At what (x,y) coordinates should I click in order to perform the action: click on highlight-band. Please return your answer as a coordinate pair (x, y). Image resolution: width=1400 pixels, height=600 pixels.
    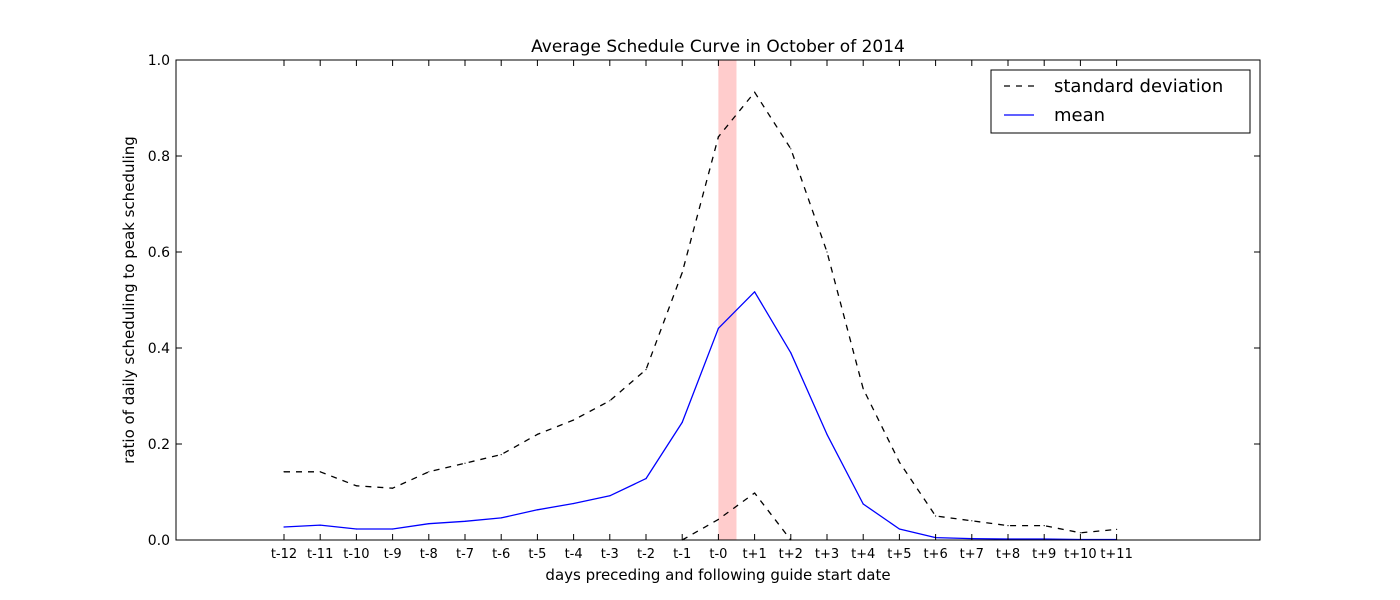
    Looking at the image, I should click on (727, 300).